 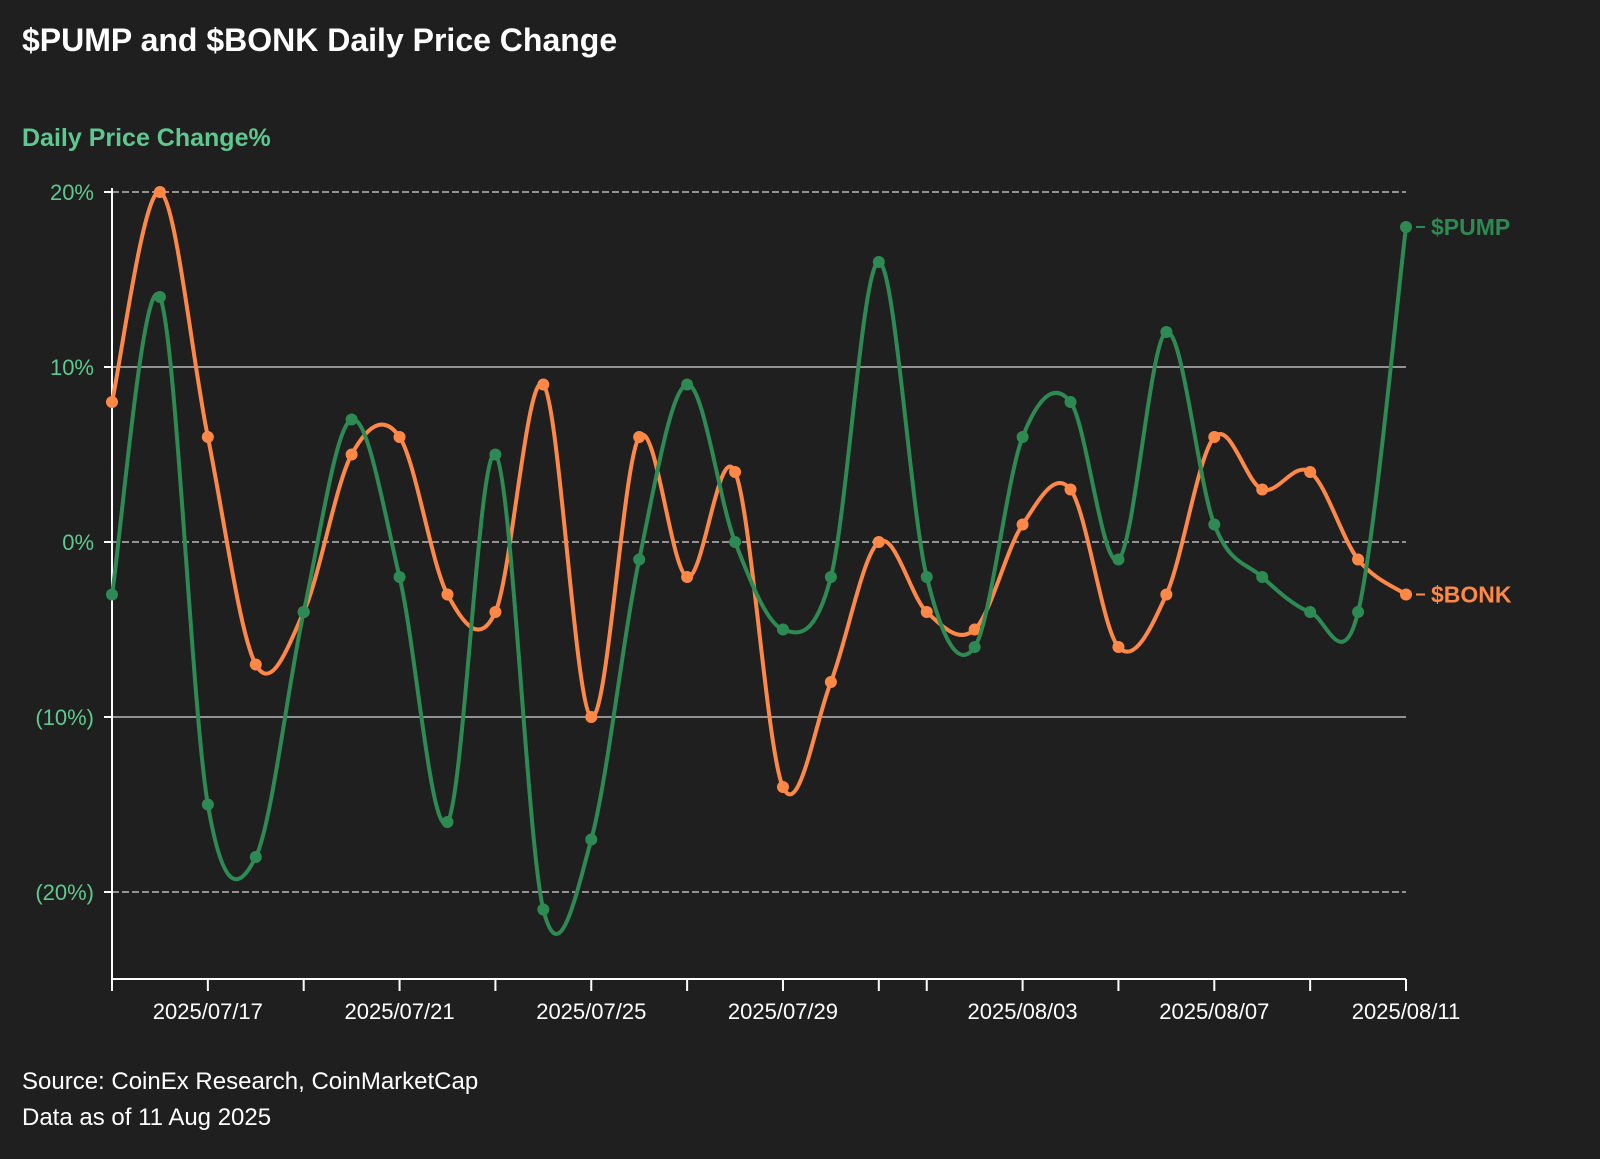 I want to click on series-label-bonk: $BONK, so click(x=1471, y=595).